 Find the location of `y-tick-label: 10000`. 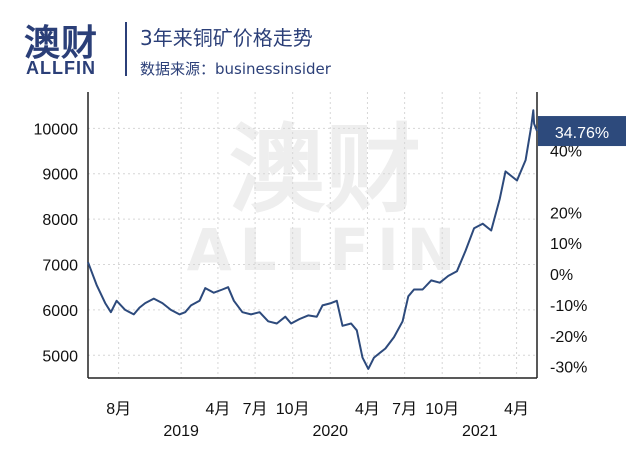

y-tick-label: 10000 is located at coordinates (56, 129).